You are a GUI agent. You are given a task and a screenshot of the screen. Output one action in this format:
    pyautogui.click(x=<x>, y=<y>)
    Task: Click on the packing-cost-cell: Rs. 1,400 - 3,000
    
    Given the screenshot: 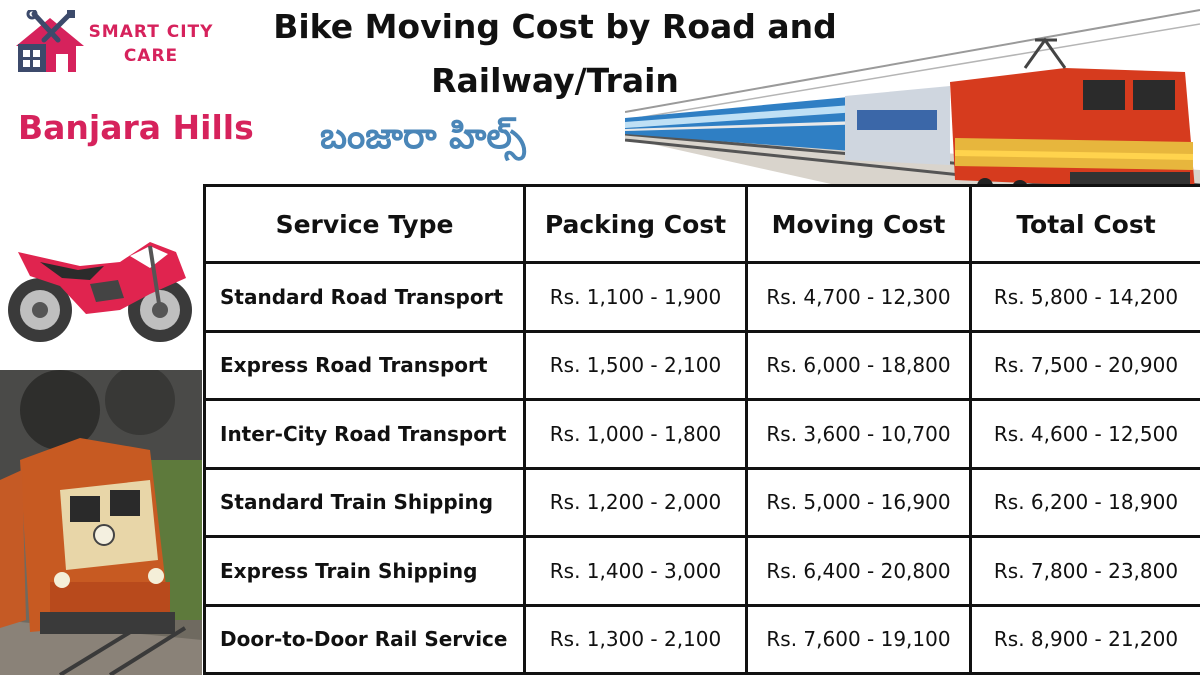 What is the action you would take?
    pyautogui.click(x=635, y=571)
    